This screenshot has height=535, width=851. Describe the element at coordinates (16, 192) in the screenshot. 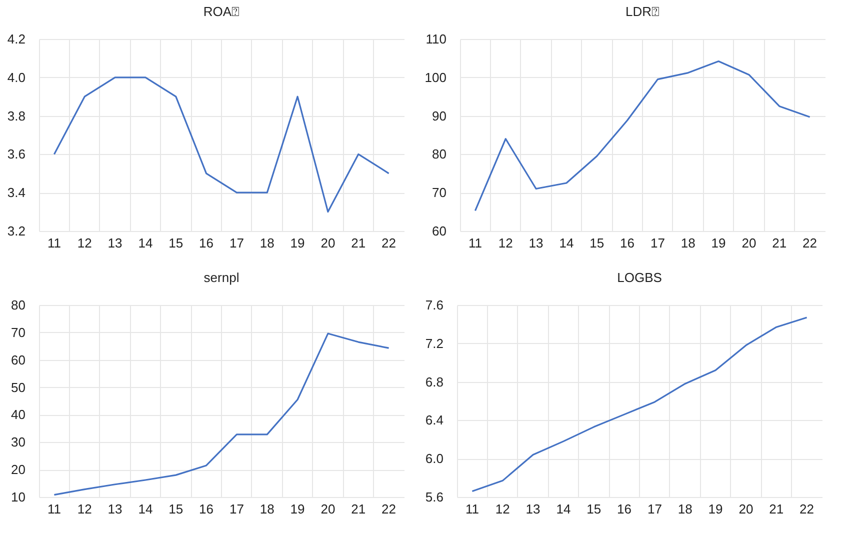

I see `y-tick-label: 3.4` at that location.